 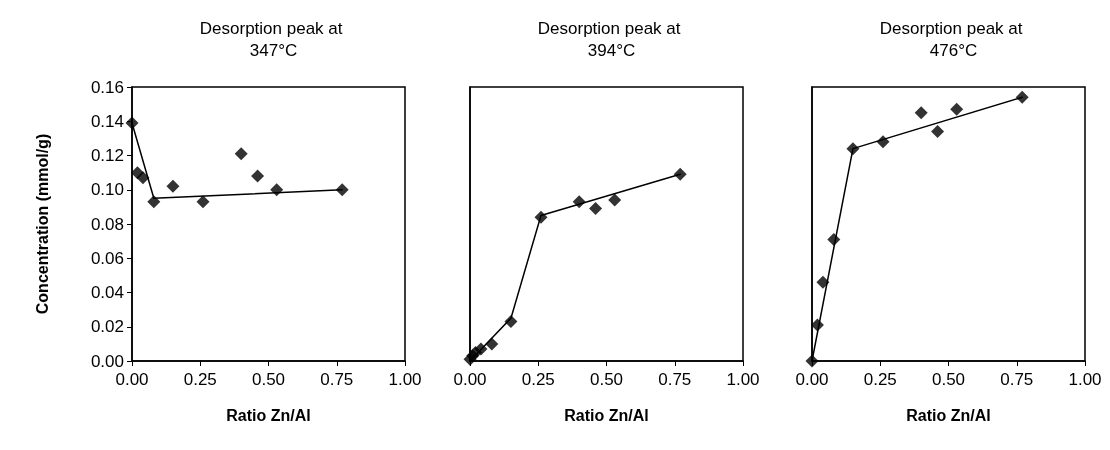 I want to click on y-tick-label: 0.00, so click(x=107, y=361).